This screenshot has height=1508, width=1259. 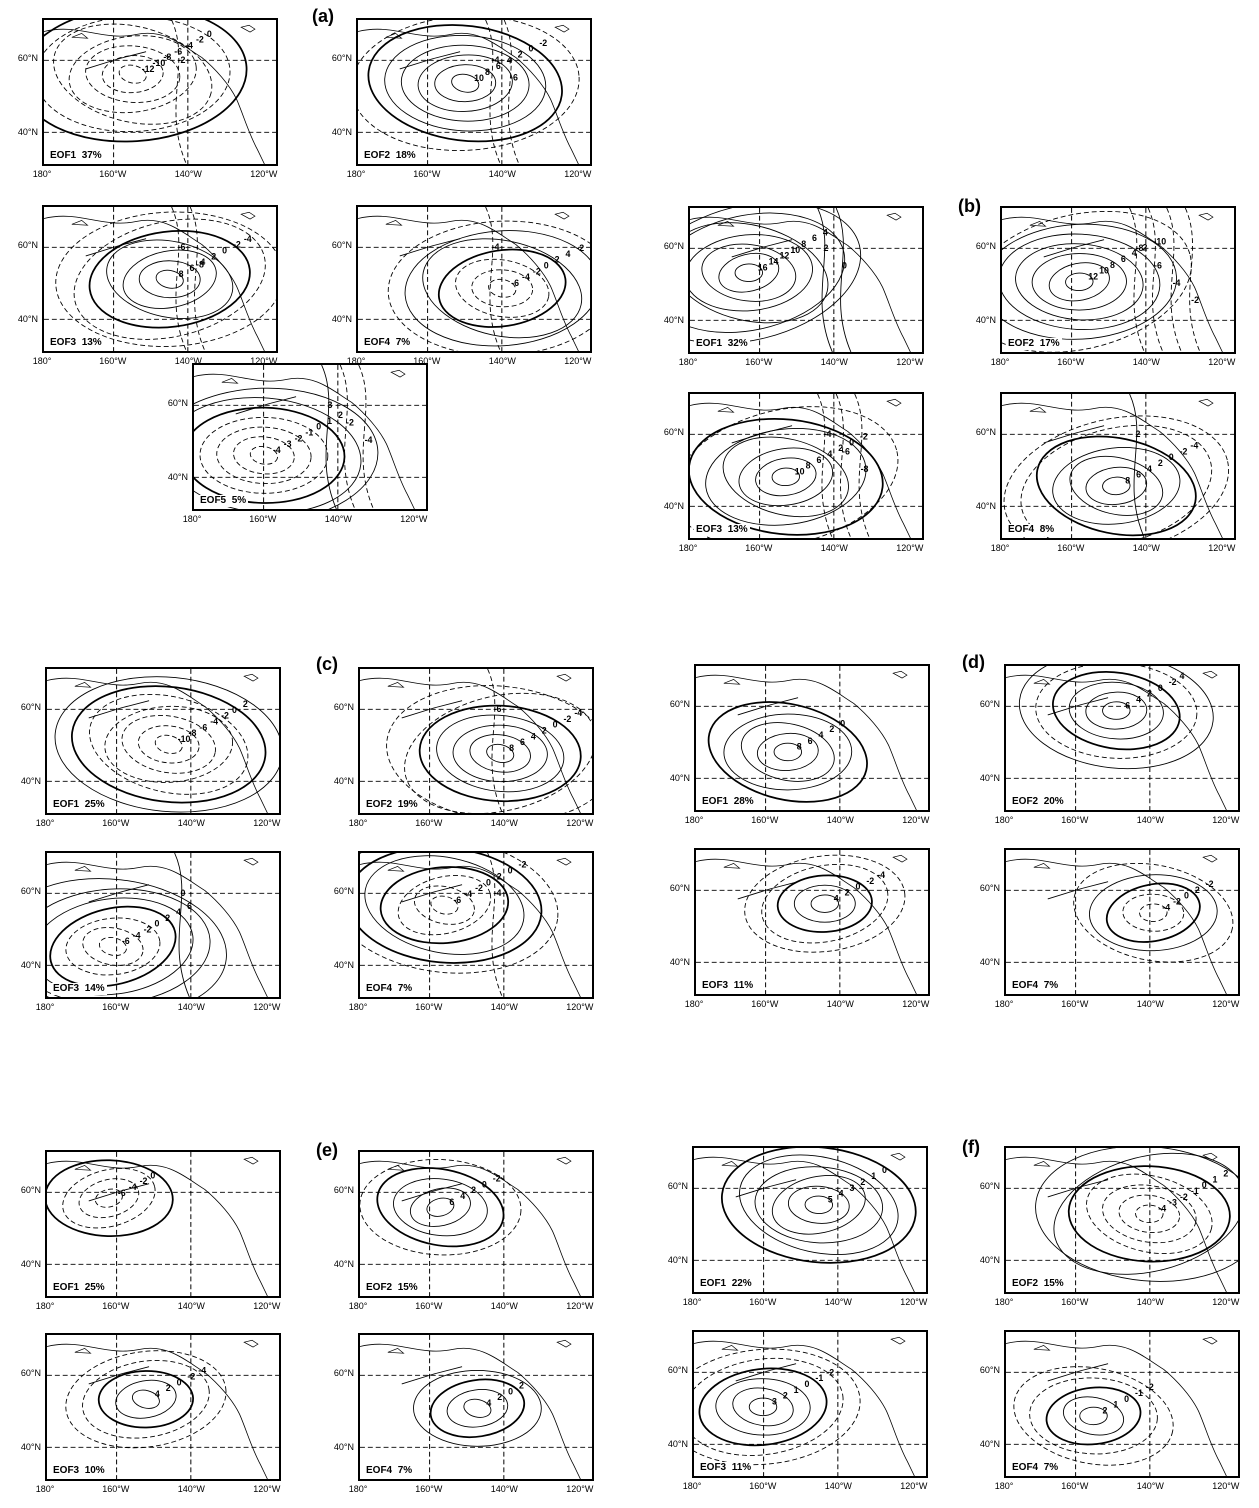 What do you see at coordinates (267, 1007) in the screenshot?
I see `longitude-tick-label: 120°W` at bounding box center [267, 1007].